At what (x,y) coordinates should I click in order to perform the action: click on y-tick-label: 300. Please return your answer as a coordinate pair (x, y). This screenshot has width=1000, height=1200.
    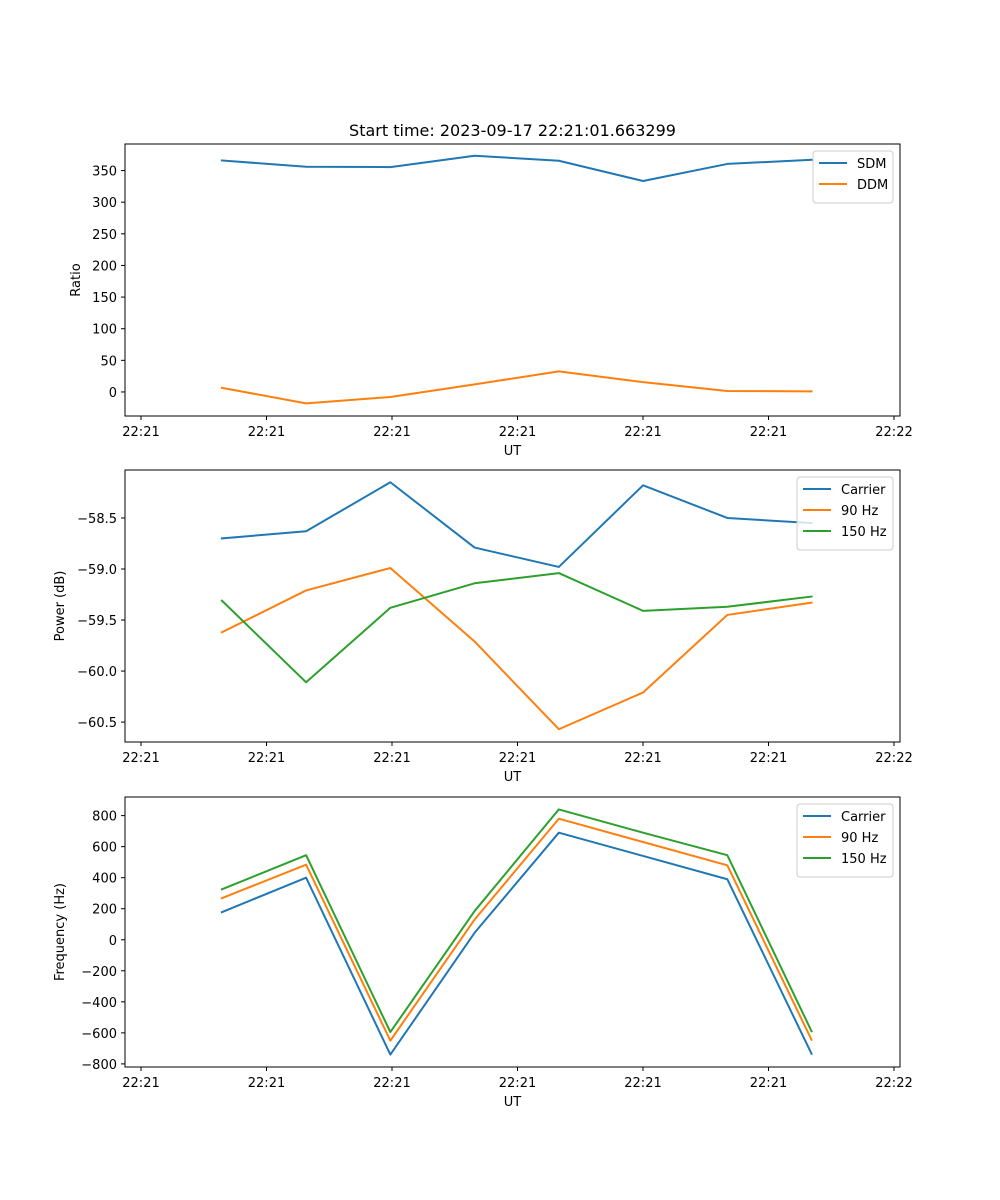
    Looking at the image, I should click on (104, 203).